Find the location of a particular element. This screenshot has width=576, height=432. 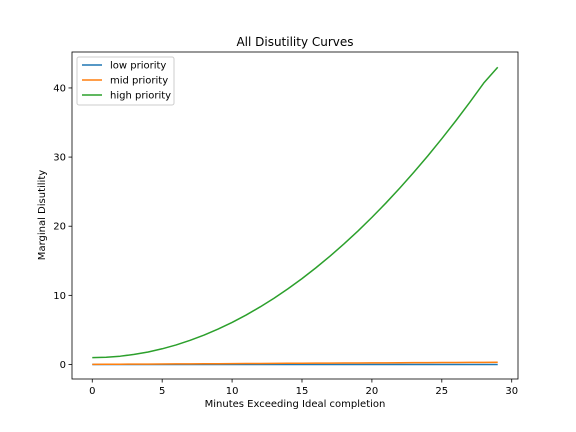

y-axis-ticks: 0 10 20 30 40 is located at coordinates (62, 227).